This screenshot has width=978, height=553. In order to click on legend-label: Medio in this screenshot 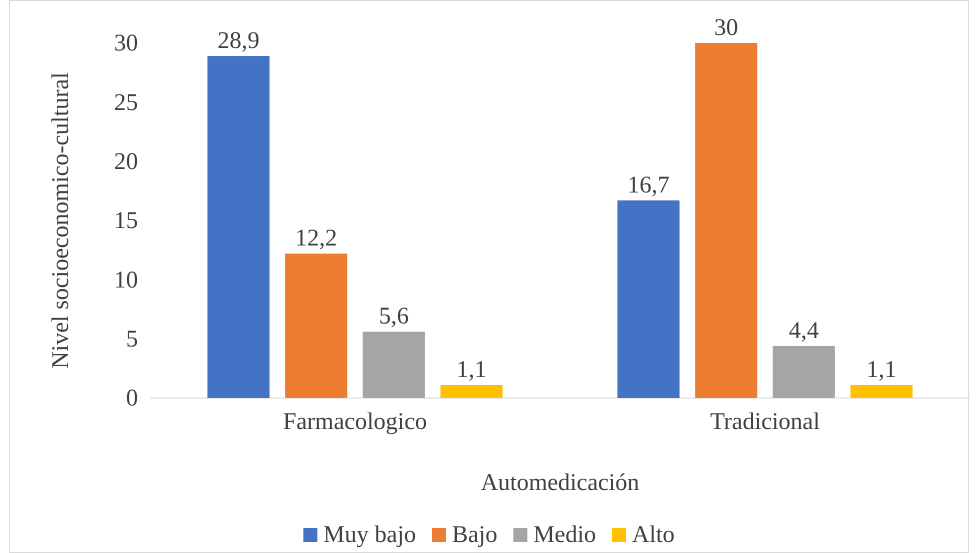, I will do `click(564, 535)`.